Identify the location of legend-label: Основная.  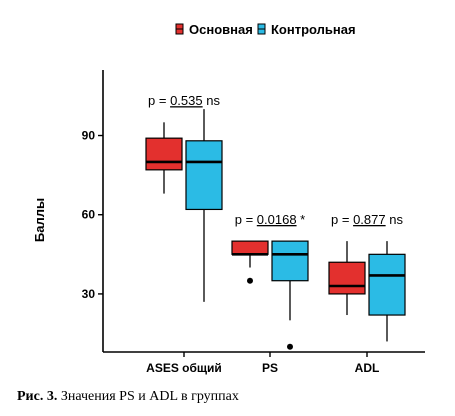
(221, 29).